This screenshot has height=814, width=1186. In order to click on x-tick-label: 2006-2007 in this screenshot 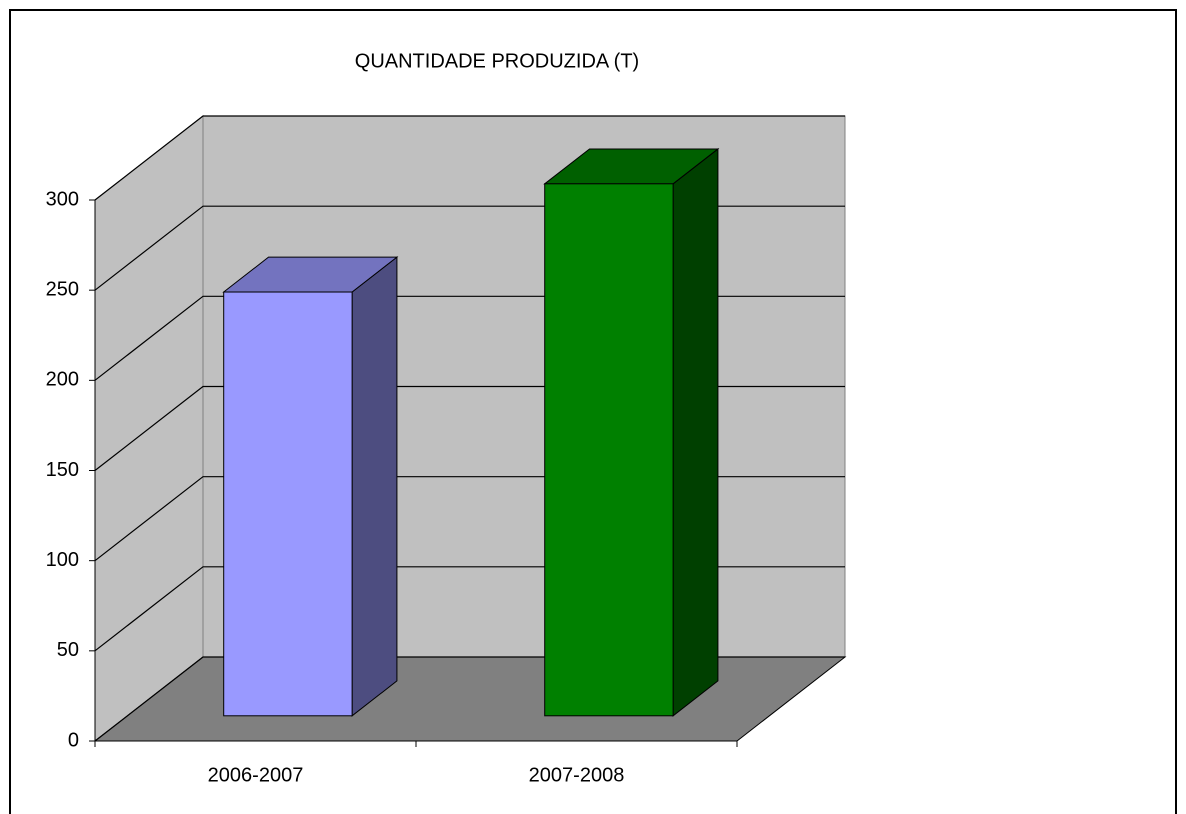, I will do `click(256, 775)`.